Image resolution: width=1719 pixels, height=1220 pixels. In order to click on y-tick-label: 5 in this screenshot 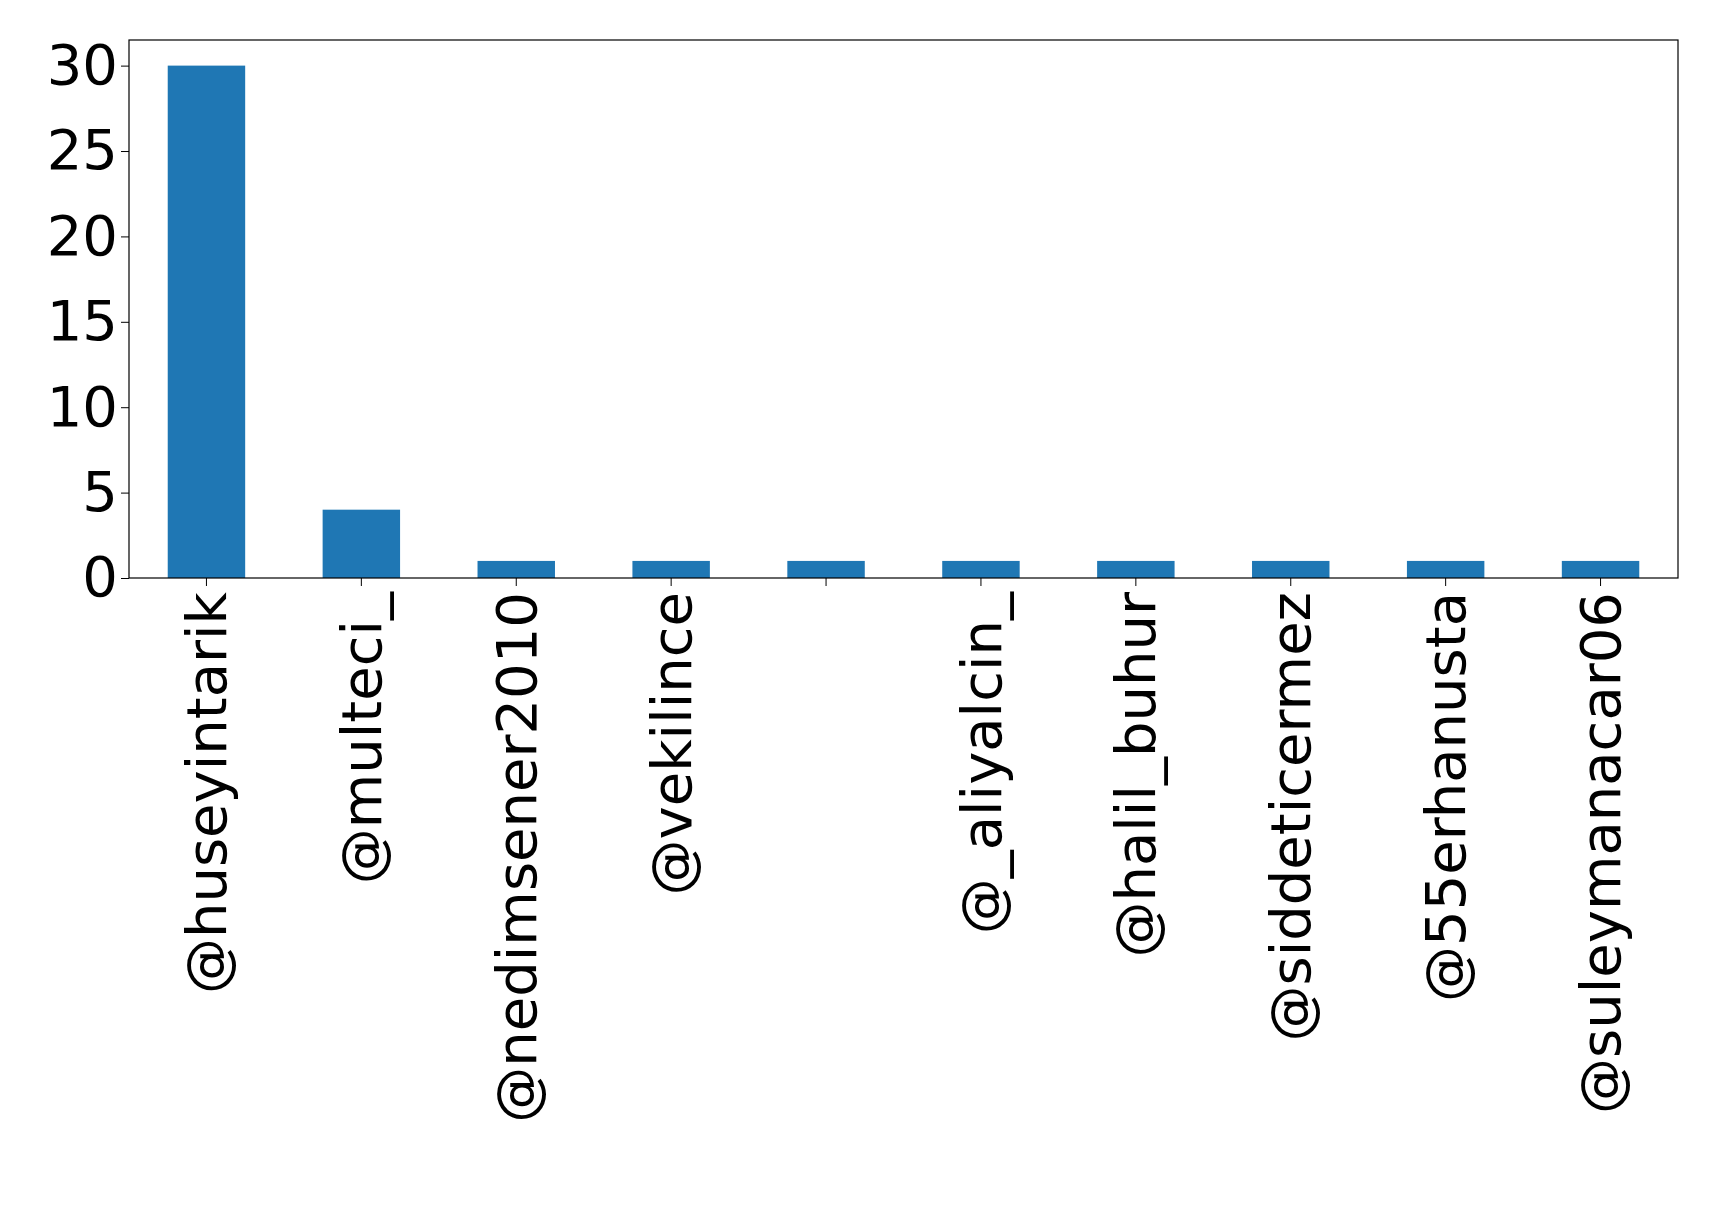, I will do `click(100, 492)`.